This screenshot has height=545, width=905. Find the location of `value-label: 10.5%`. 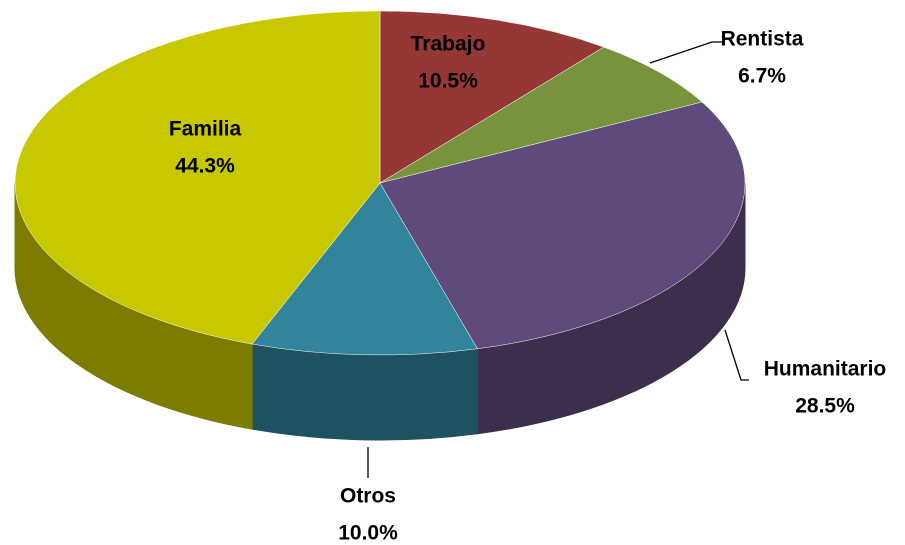

value-label: 10.5% is located at coordinates (448, 81).